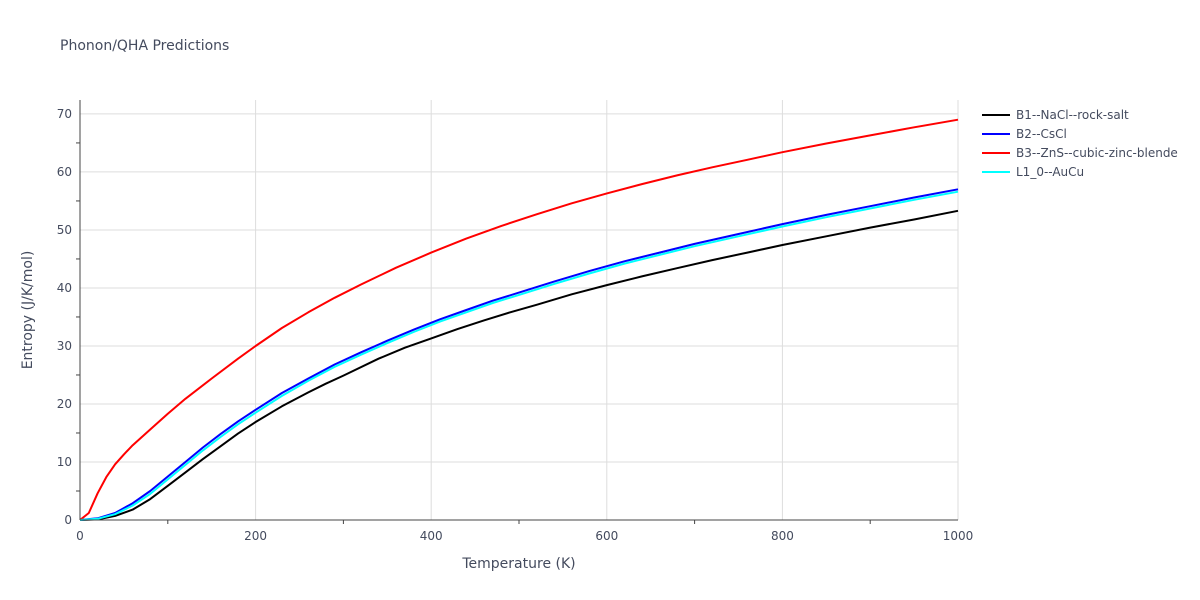 The height and width of the screenshot is (600, 1200). What do you see at coordinates (144, 46) in the screenshot?
I see `chart-title: Phonon/QHA Predictions` at bounding box center [144, 46].